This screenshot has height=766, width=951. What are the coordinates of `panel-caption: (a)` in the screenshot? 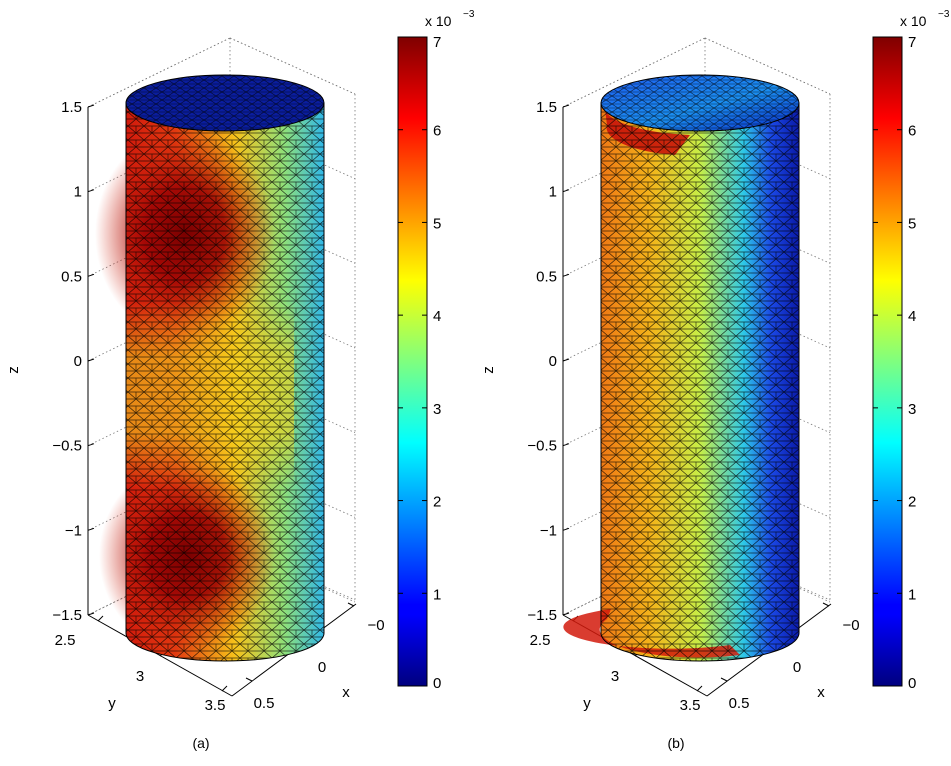 It's located at (200, 743).